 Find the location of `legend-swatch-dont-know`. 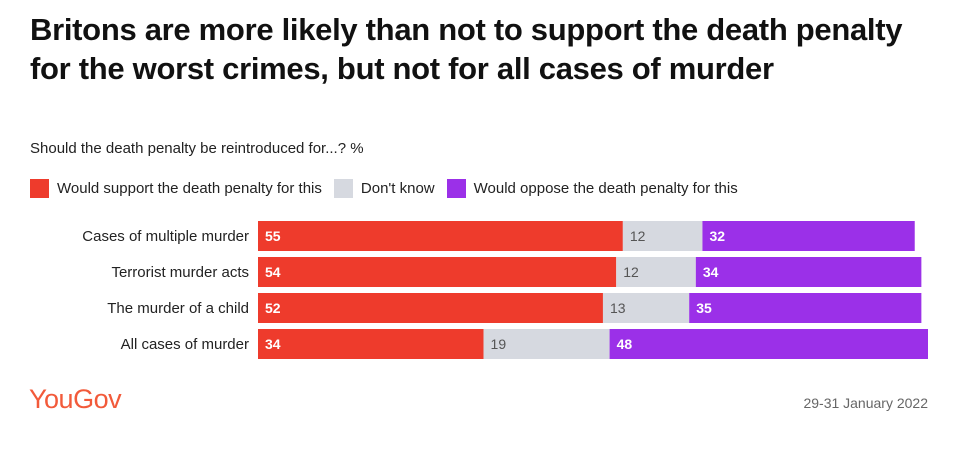

legend-swatch-dont-know is located at coordinates (343, 188).